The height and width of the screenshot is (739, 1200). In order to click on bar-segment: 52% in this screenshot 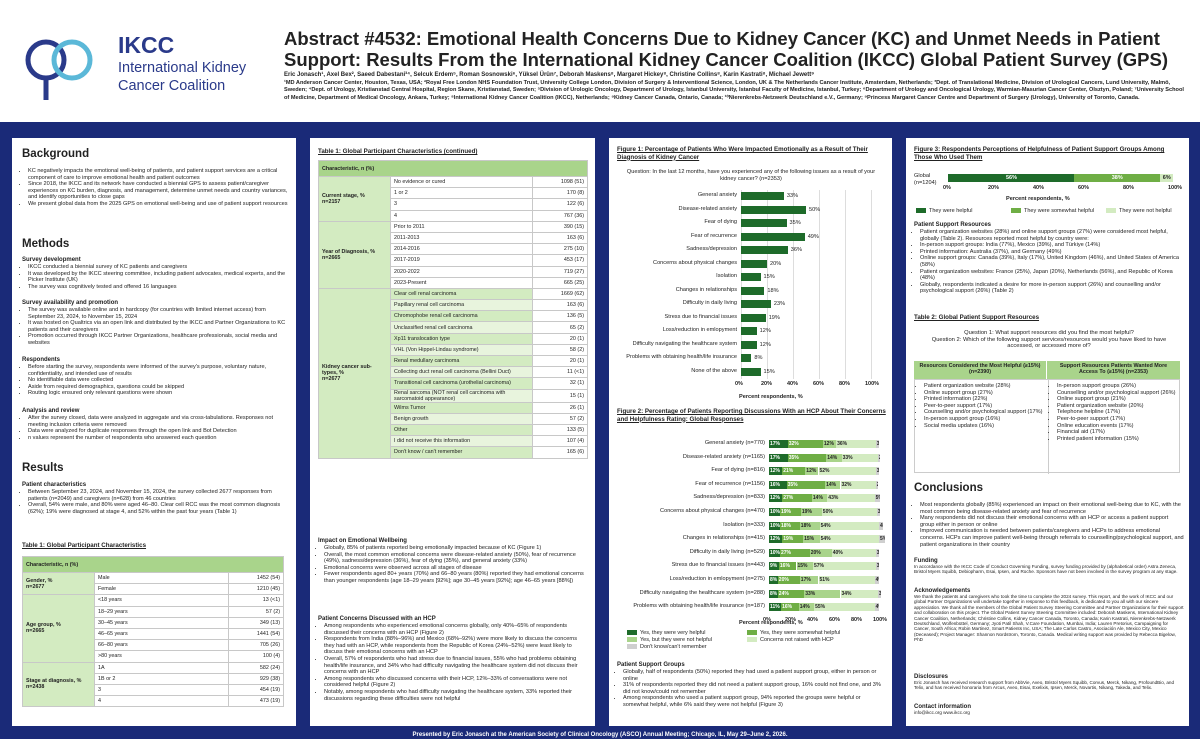, I will do `click(847, 471)`.